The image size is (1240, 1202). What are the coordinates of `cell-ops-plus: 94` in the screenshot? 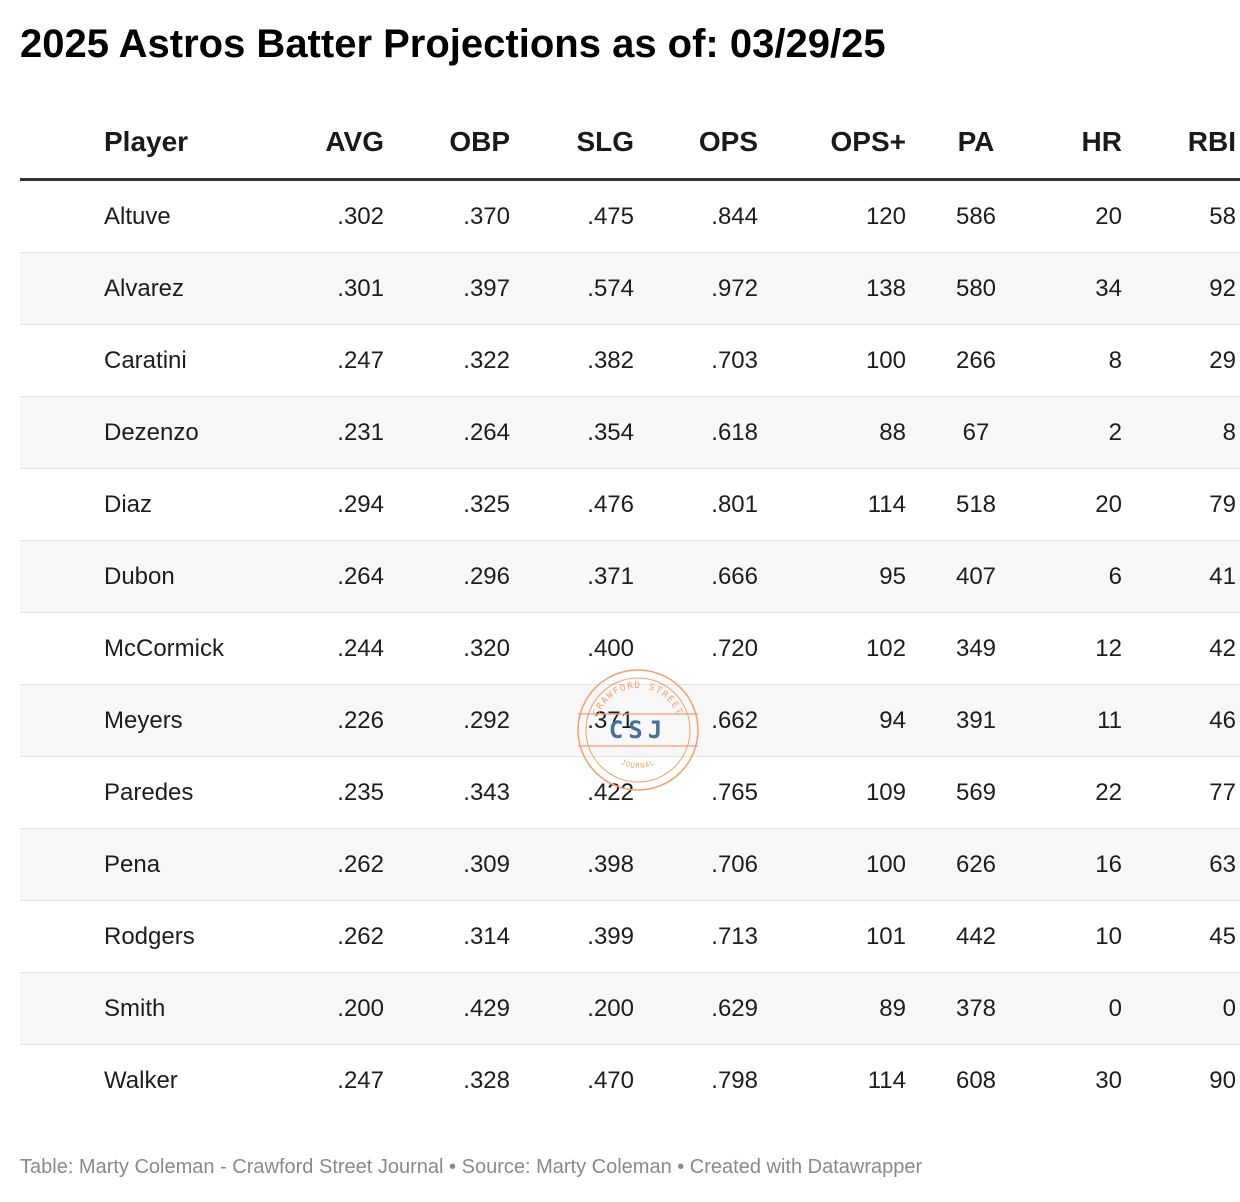 It's located at (848, 720).